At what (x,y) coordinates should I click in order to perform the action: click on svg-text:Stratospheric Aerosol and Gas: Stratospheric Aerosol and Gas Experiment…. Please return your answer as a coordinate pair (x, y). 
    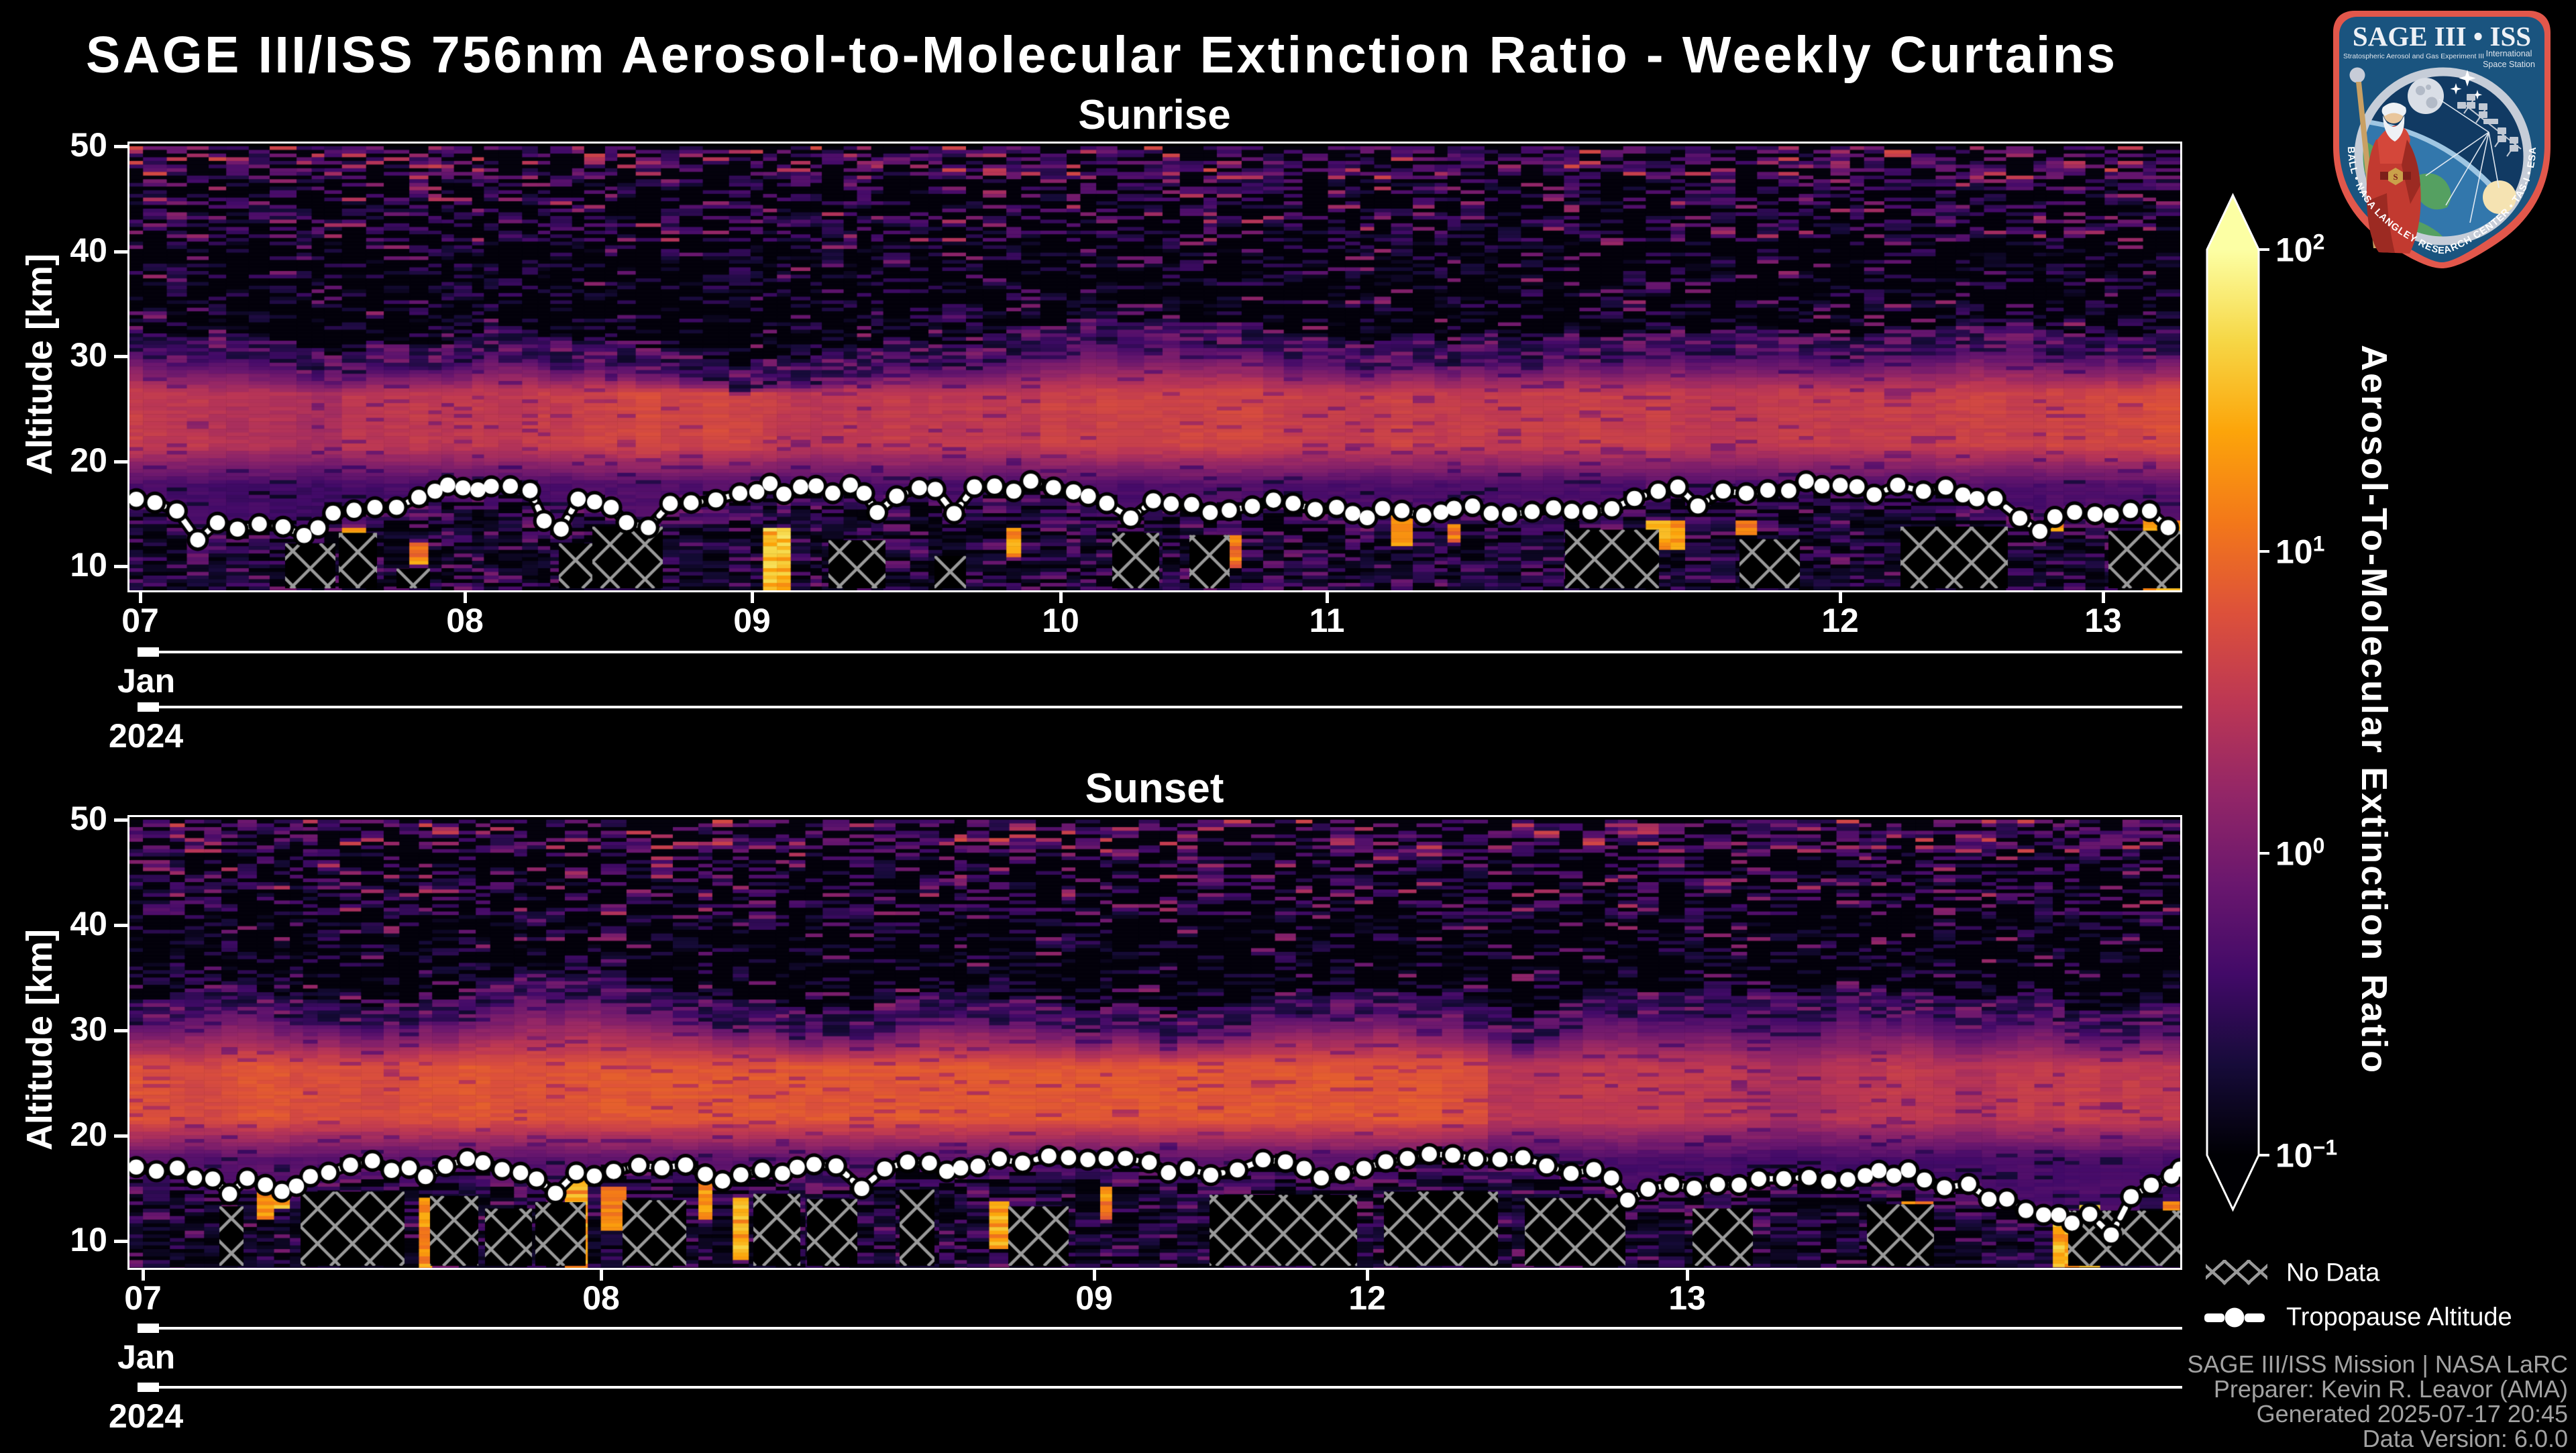
    Looking at the image, I should click on (2413, 56).